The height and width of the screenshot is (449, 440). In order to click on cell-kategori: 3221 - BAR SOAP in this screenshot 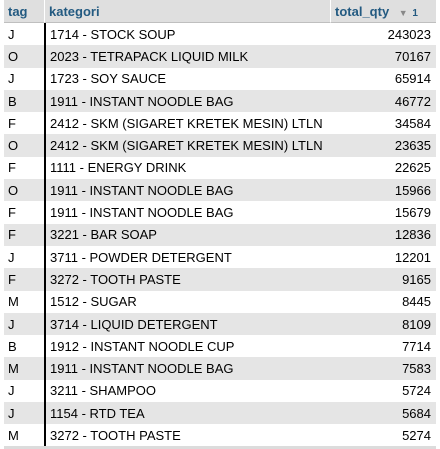, I will do `click(187, 234)`.